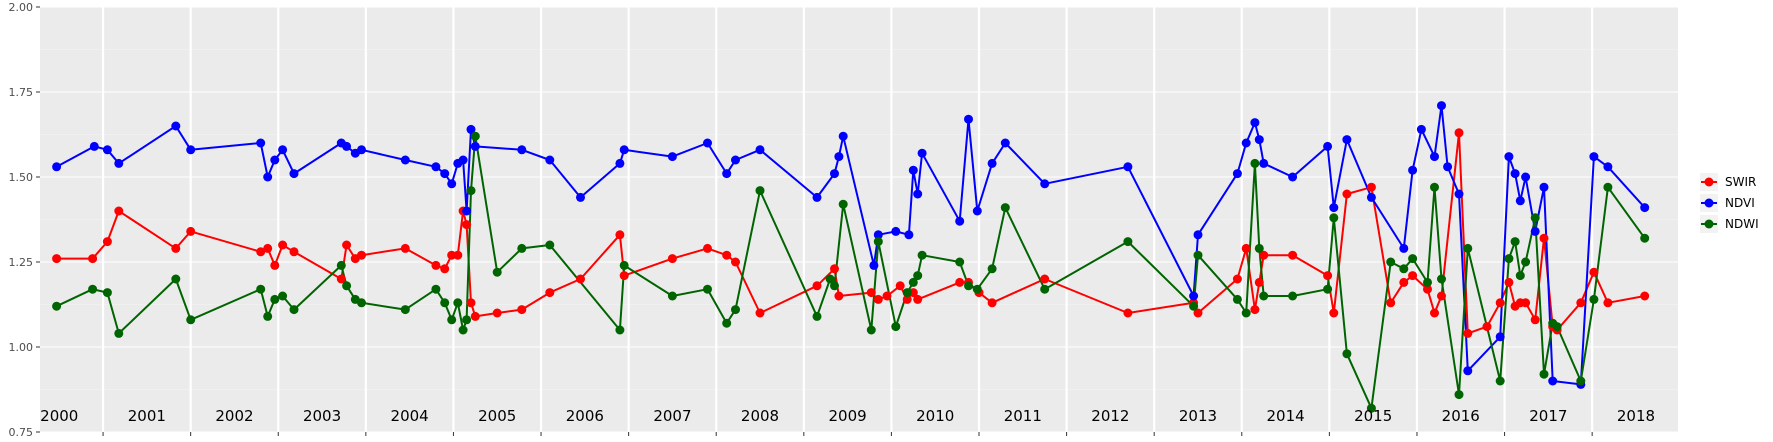 The image size is (1773, 442). What do you see at coordinates (1285, 416) in the screenshot?
I see `year-label: 2014` at bounding box center [1285, 416].